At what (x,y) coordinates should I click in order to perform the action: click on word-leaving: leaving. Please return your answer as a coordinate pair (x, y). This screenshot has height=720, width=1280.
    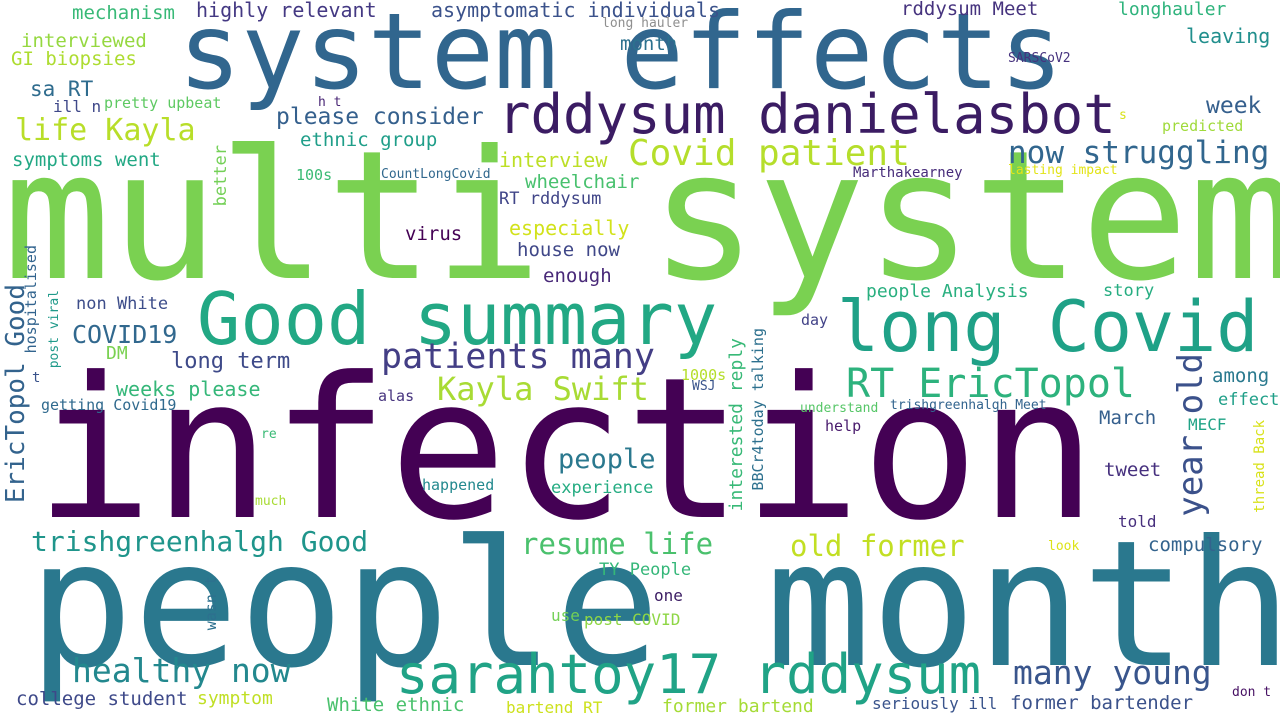
    Looking at the image, I should click on (1228, 36).